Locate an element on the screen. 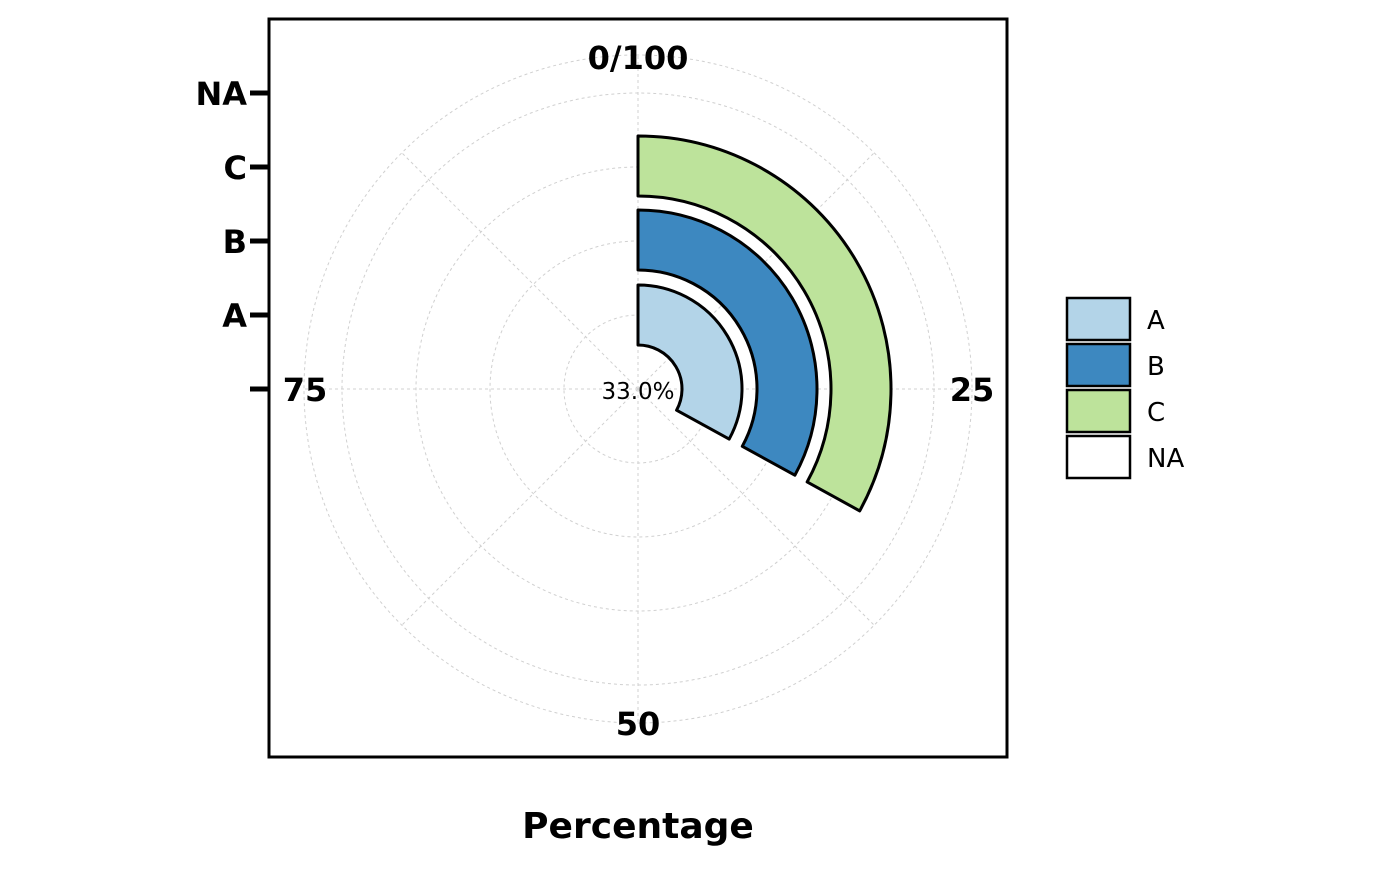  angle-tick-label: 0/100 is located at coordinates (638, 58).